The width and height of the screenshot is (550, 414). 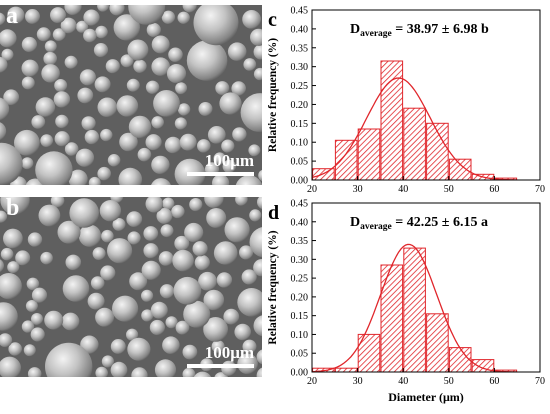 I want to click on panel-label-d: d, so click(x=273, y=213).